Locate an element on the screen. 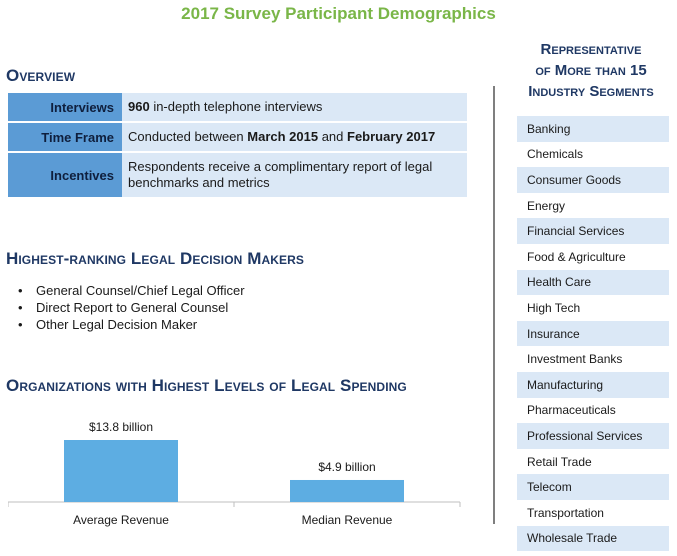 The width and height of the screenshot is (677, 556). list-item-text: Direct Report to General Counsel is located at coordinates (132, 307).